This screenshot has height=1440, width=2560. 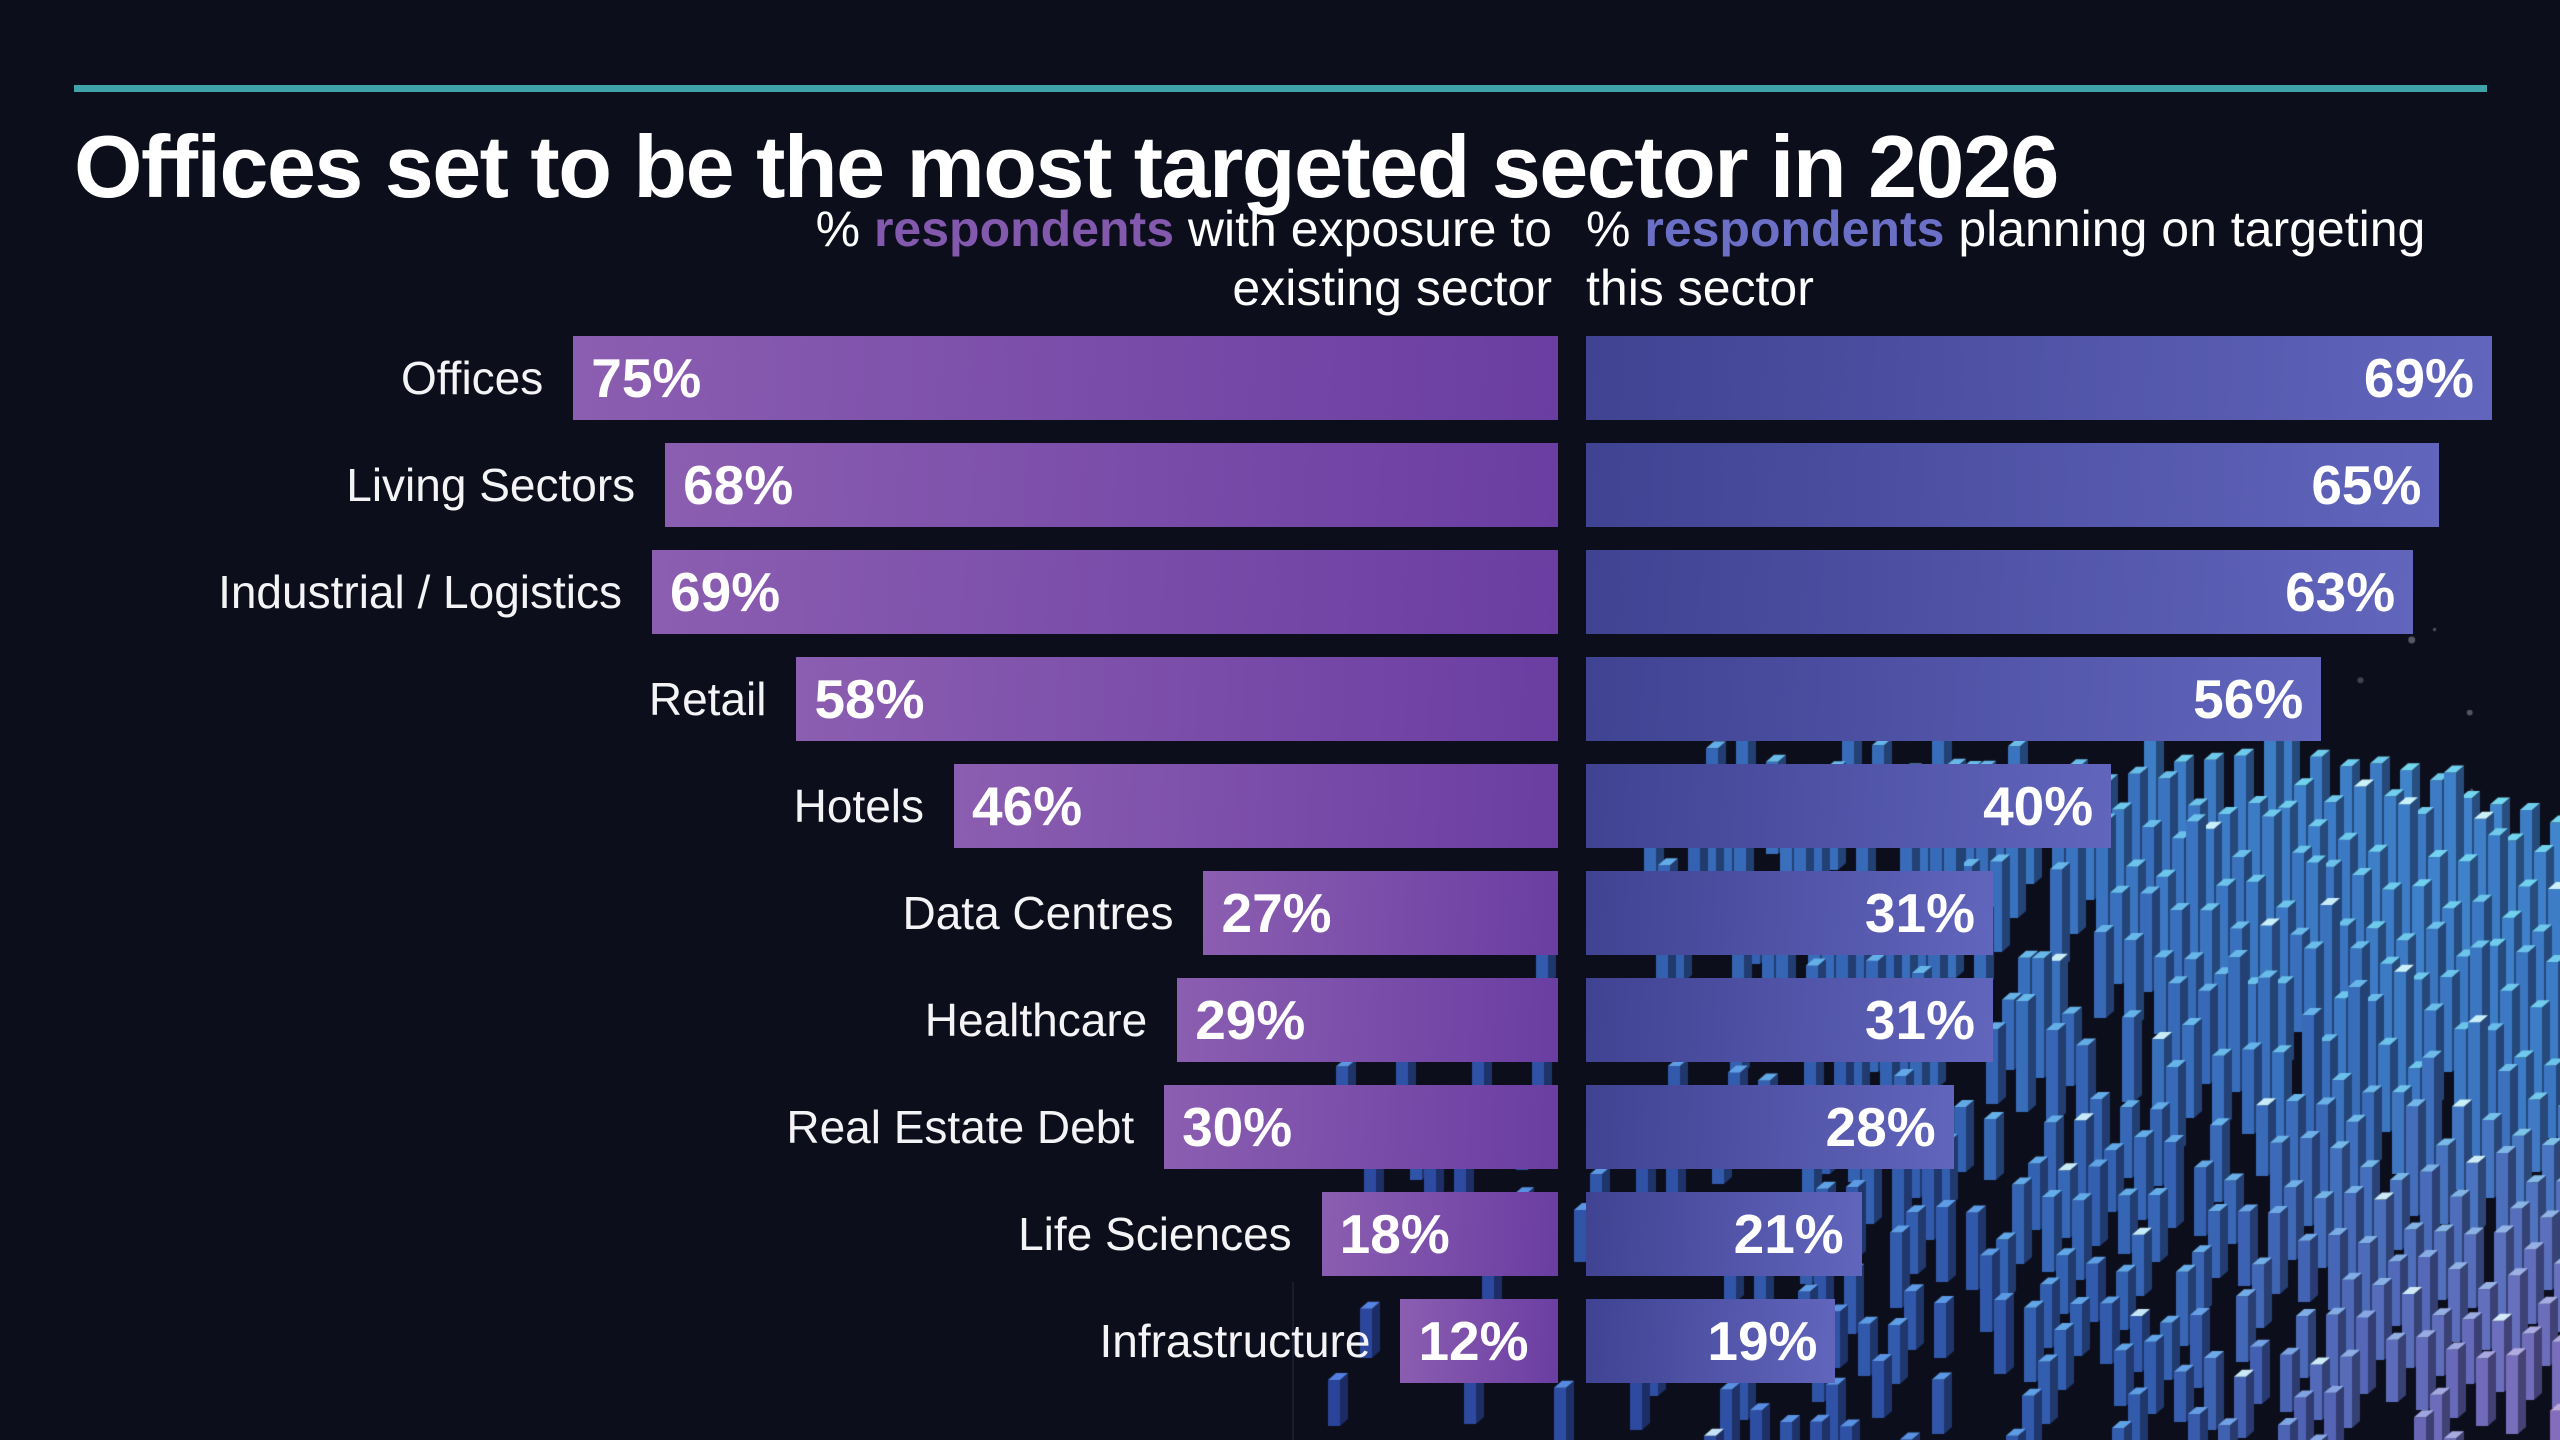 I want to click on exposure-value: 12%, so click(x=1473, y=1341).